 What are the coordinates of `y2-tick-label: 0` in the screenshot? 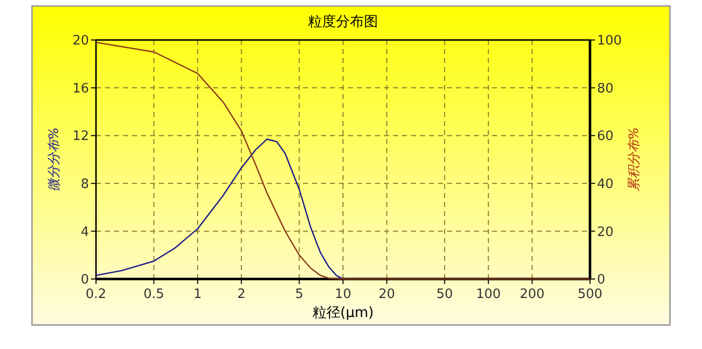 It's located at (601, 280).